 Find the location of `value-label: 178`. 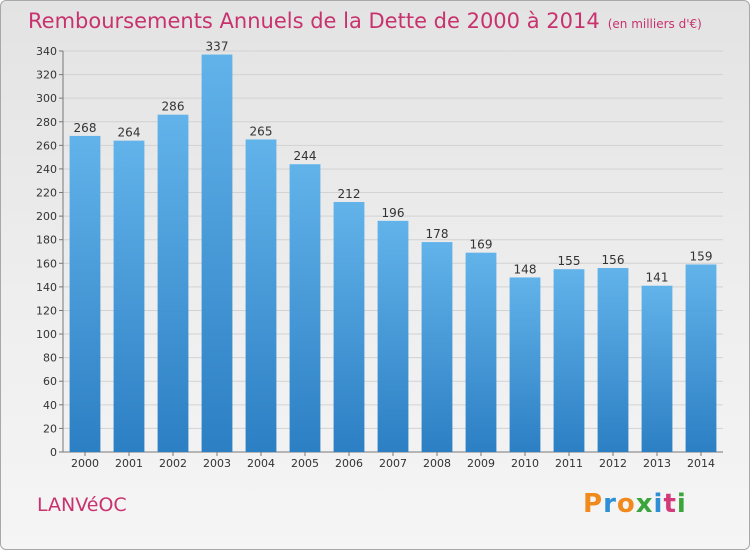

value-label: 178 is located at coordinates (437, 234).